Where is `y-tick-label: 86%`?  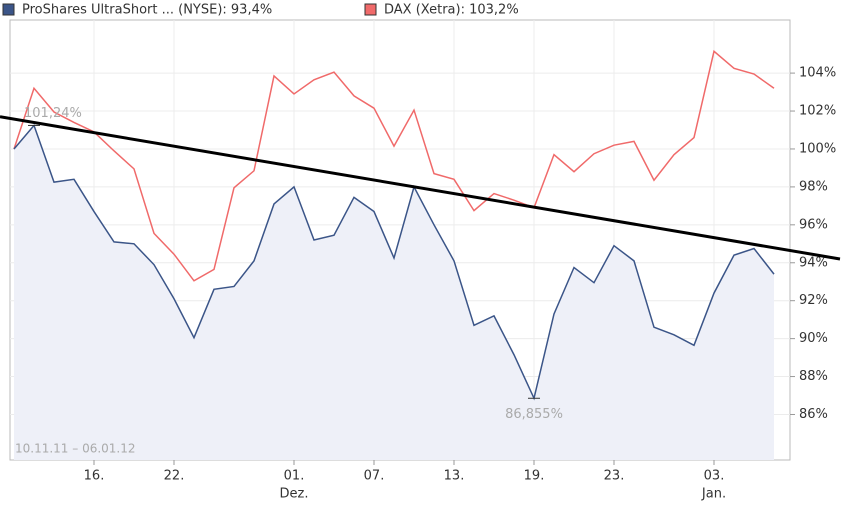 y-tick-label: 86% is located at coordinates (813, 414).